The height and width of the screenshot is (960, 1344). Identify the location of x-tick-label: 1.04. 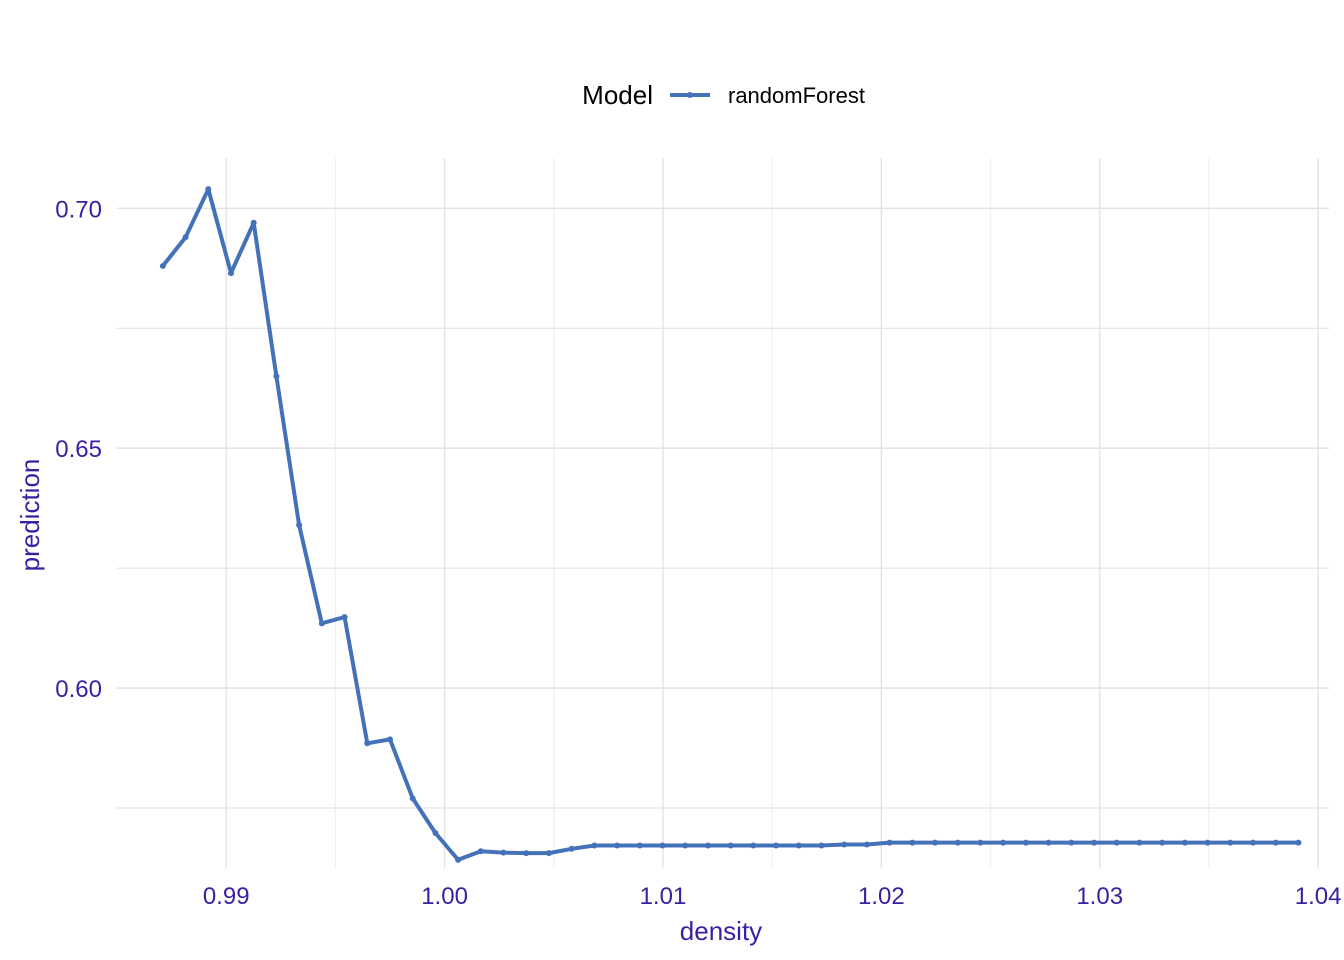
(1318, 896).